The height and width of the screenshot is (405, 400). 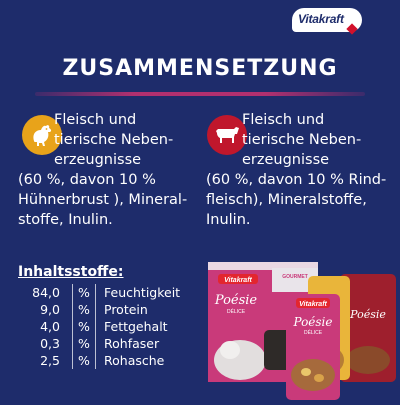 I want to click on product-pouch-back: Poésie, so click(x=368, y=328).